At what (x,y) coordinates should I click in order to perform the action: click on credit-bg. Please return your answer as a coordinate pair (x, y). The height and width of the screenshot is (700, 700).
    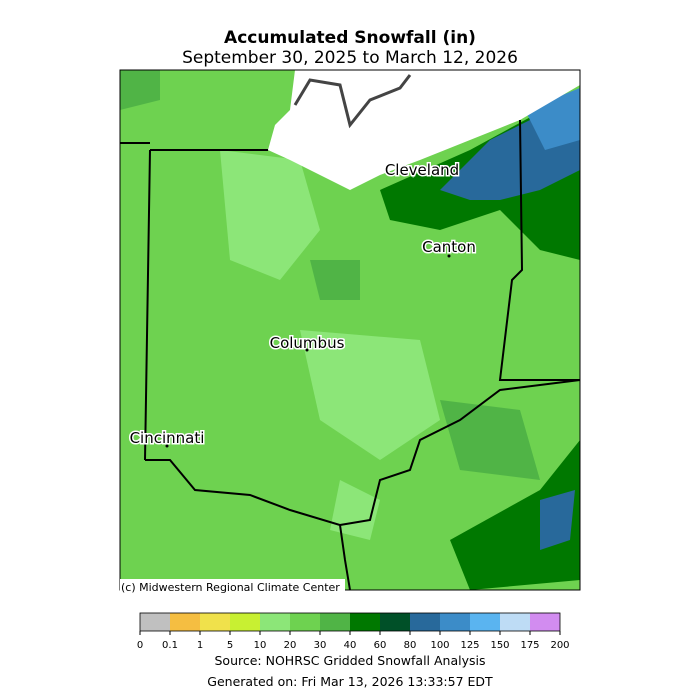
    Looking at the image, I should click on (232, 585).